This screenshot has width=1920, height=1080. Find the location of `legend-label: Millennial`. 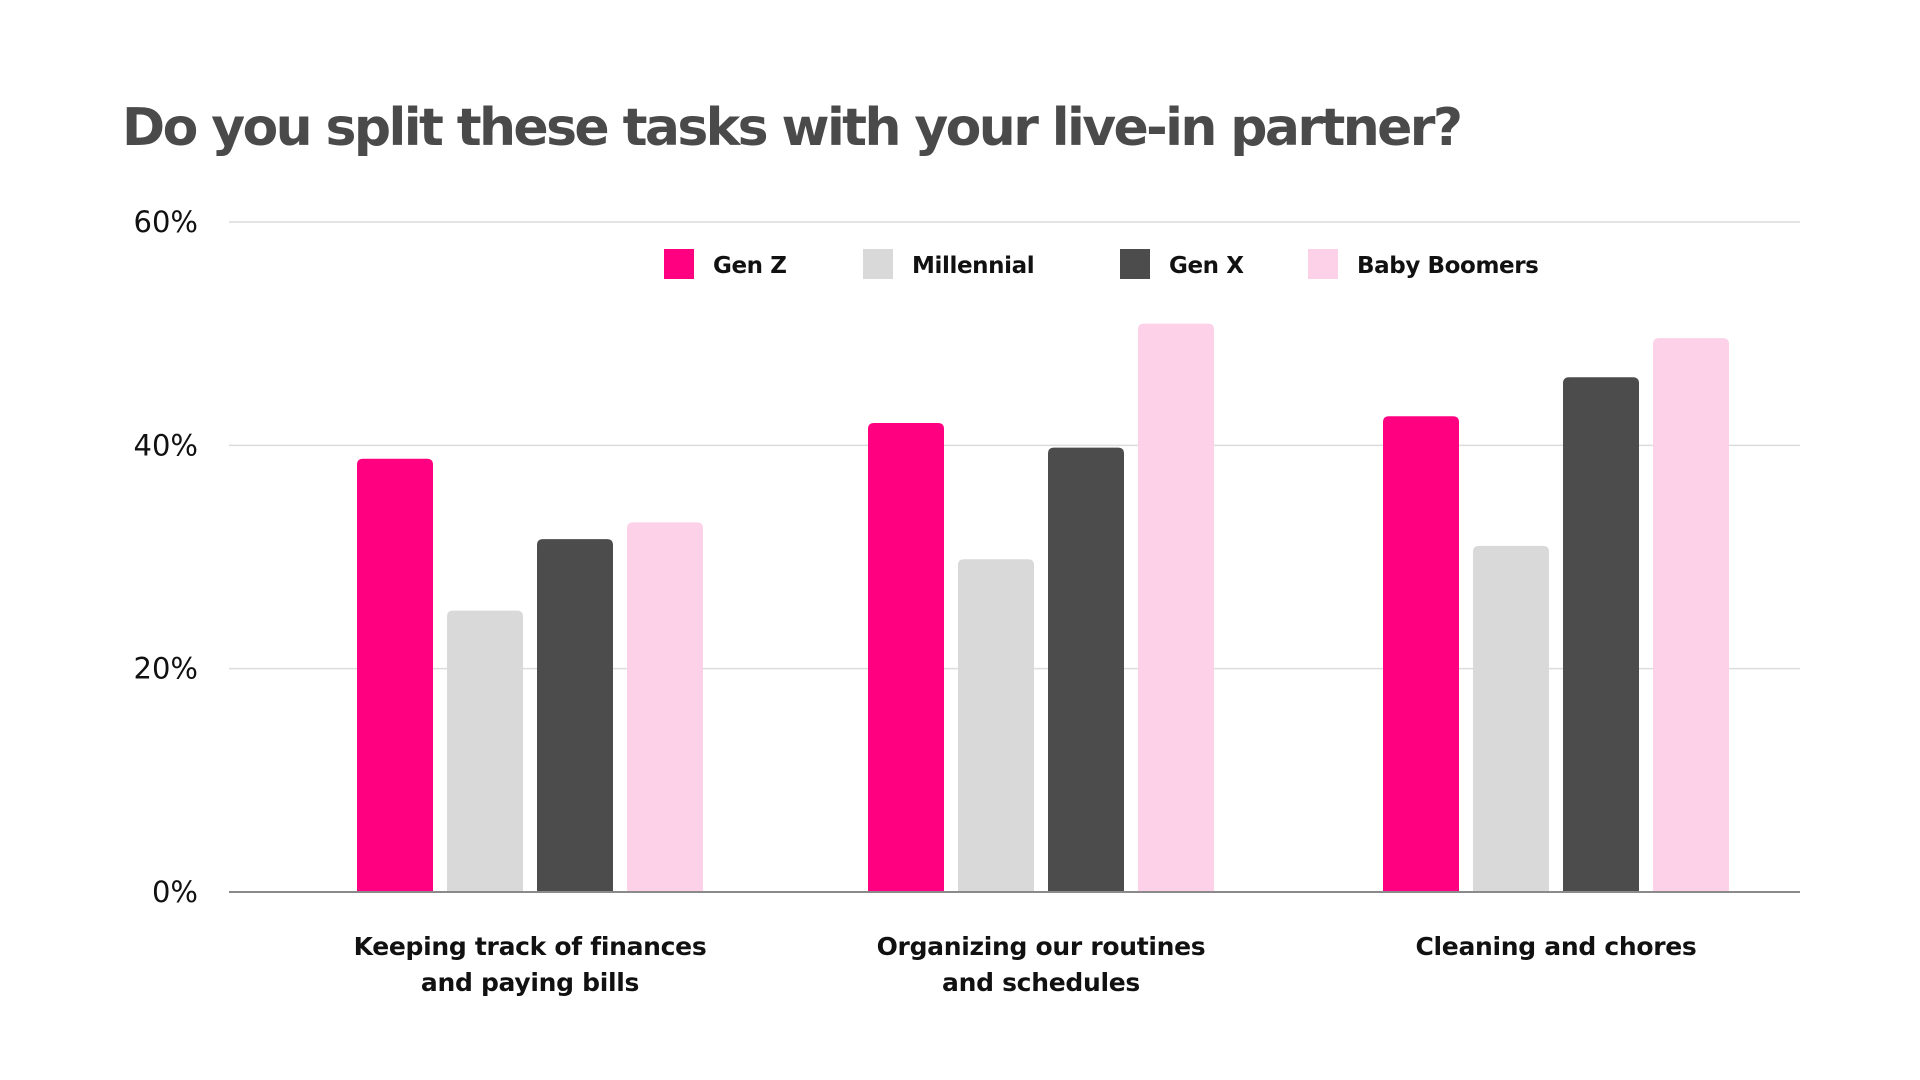

legend-label: Millennial is located at coordinates (973, 266).